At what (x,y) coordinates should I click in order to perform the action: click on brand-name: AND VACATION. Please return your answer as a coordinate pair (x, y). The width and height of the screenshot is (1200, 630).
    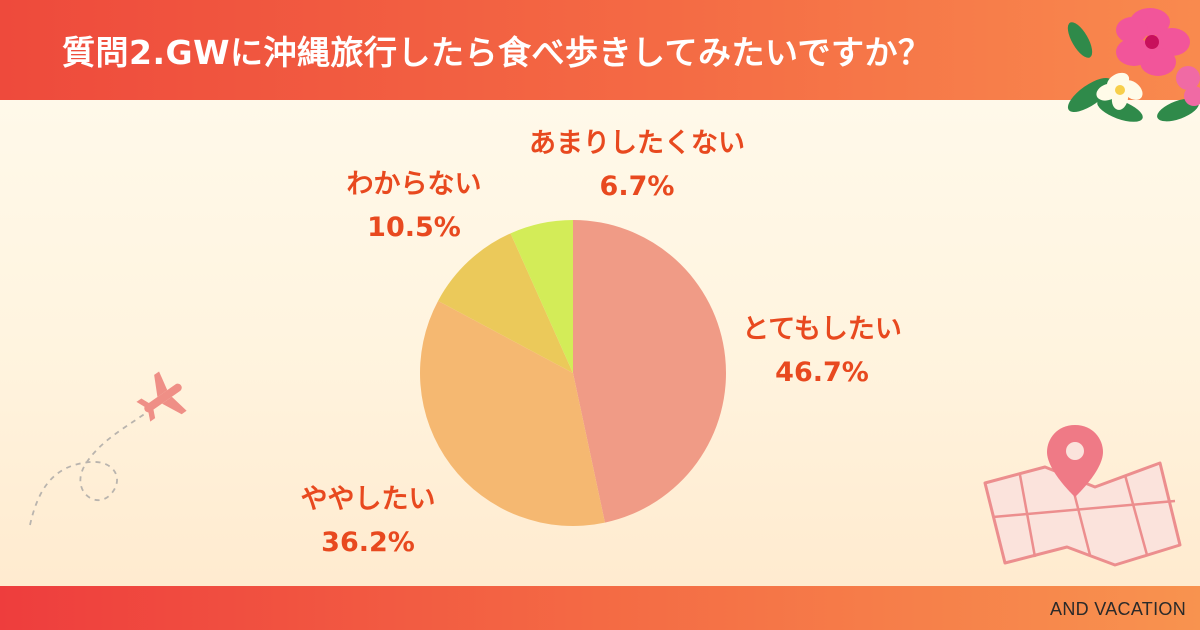
    Looking at the image, I should click on (1118, 609).